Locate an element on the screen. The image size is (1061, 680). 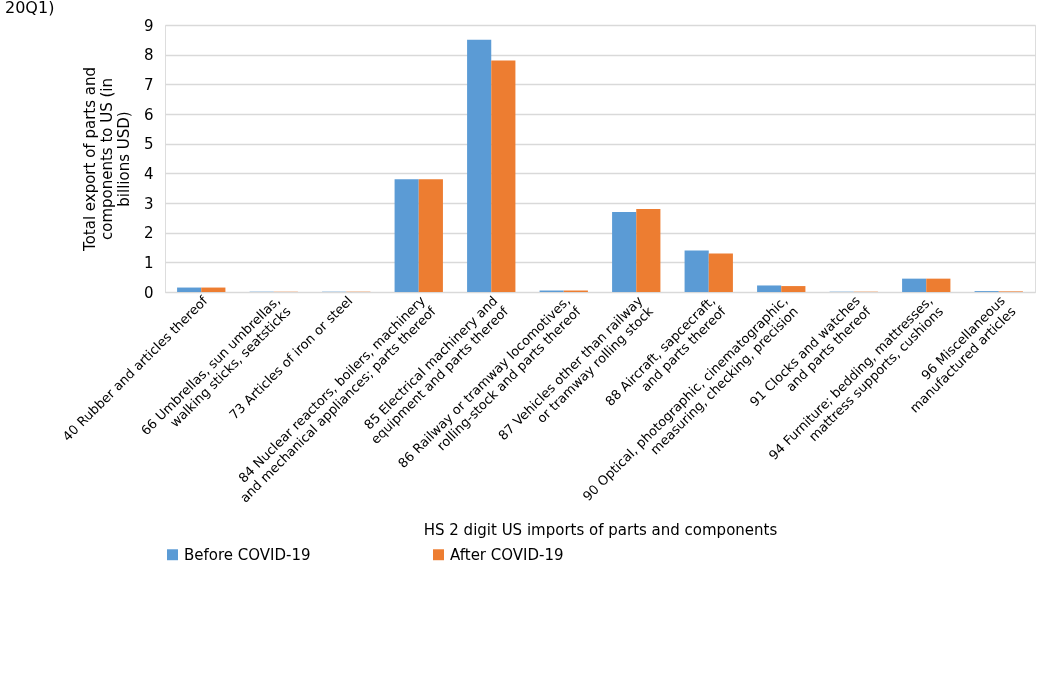
y-tick-label: 3 is located at coordinates (148, 203).